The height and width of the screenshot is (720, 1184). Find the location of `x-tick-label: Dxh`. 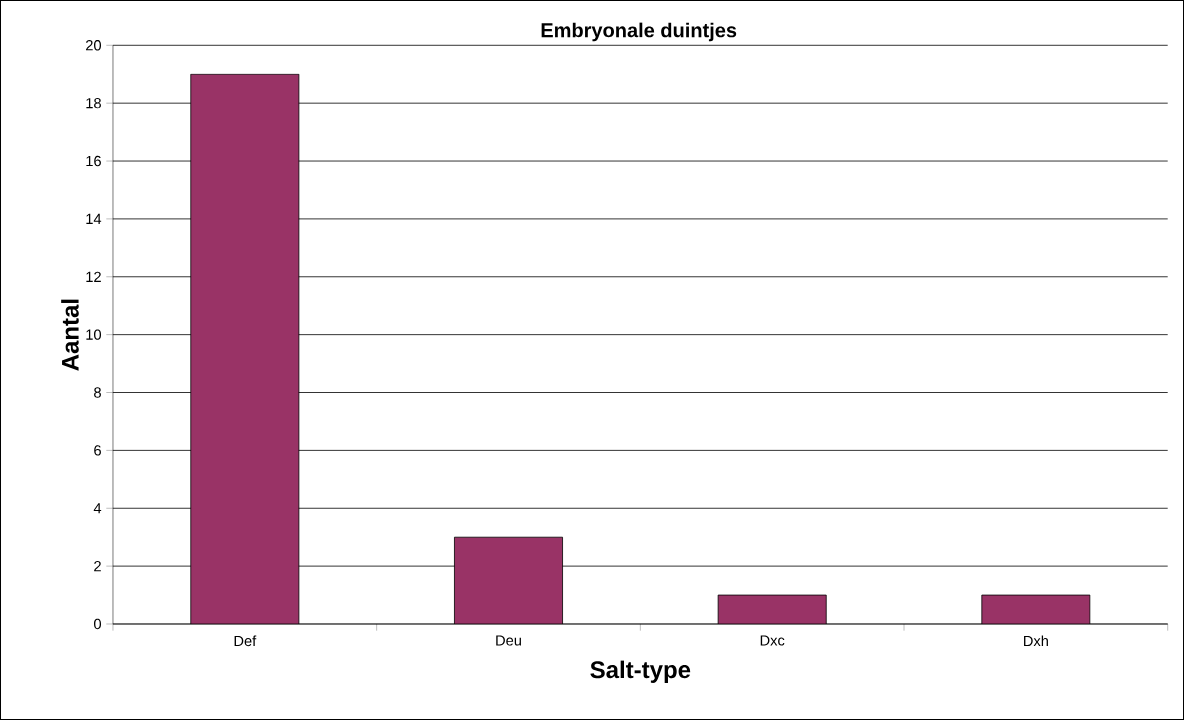

x-tick-label: Dxh is located at coordinates (1036, 641).